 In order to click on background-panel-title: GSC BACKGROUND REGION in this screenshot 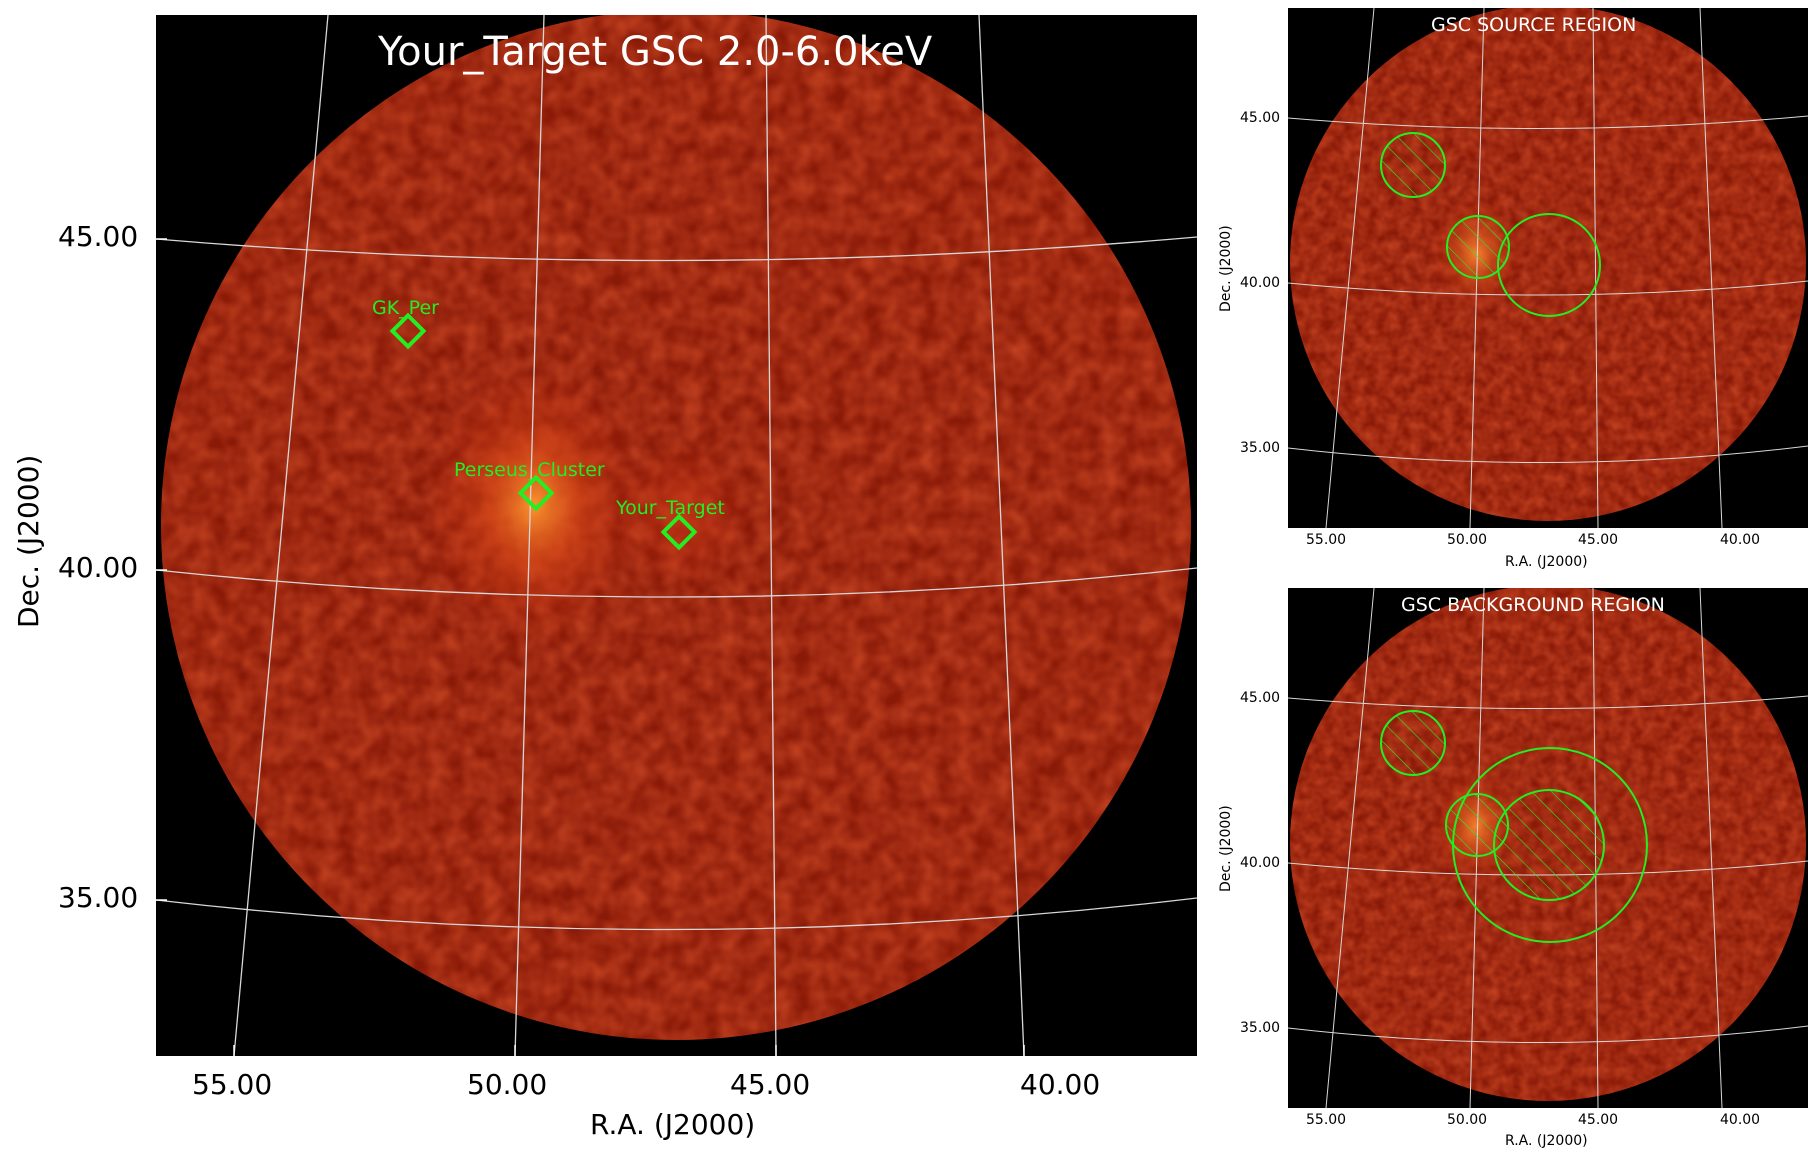, I will do `click(1533, 605)`.